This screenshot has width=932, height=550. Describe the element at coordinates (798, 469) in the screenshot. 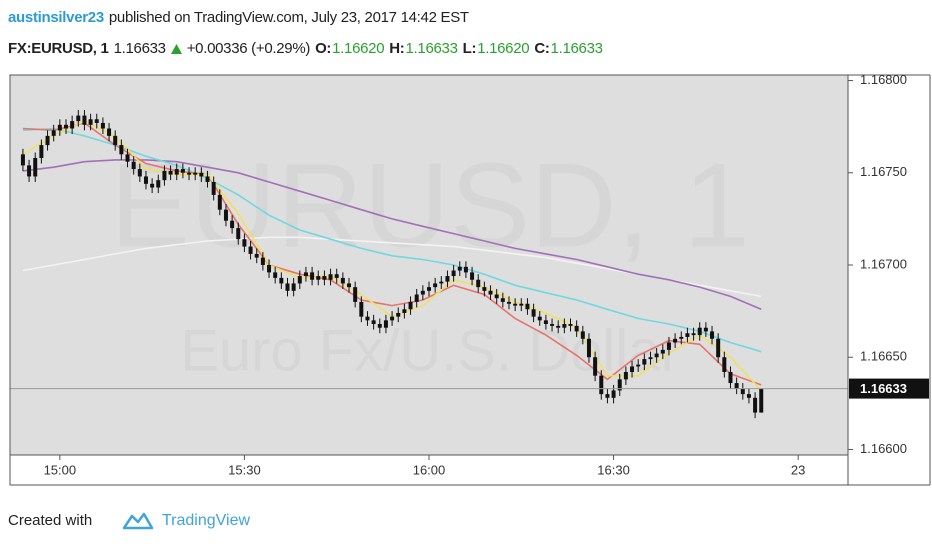

I see `x-tick-label: 23` at that location.